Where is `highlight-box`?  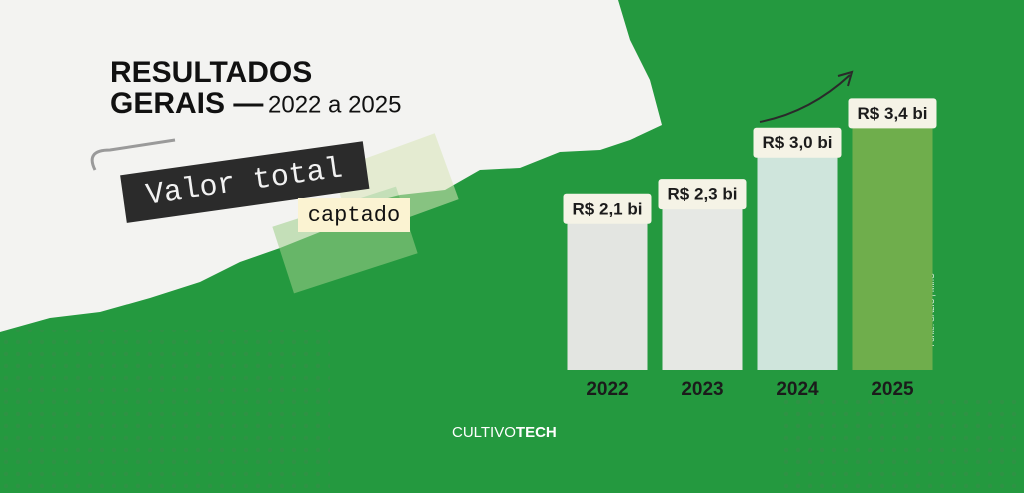 highlight-box is located at coordinates (354, 215).